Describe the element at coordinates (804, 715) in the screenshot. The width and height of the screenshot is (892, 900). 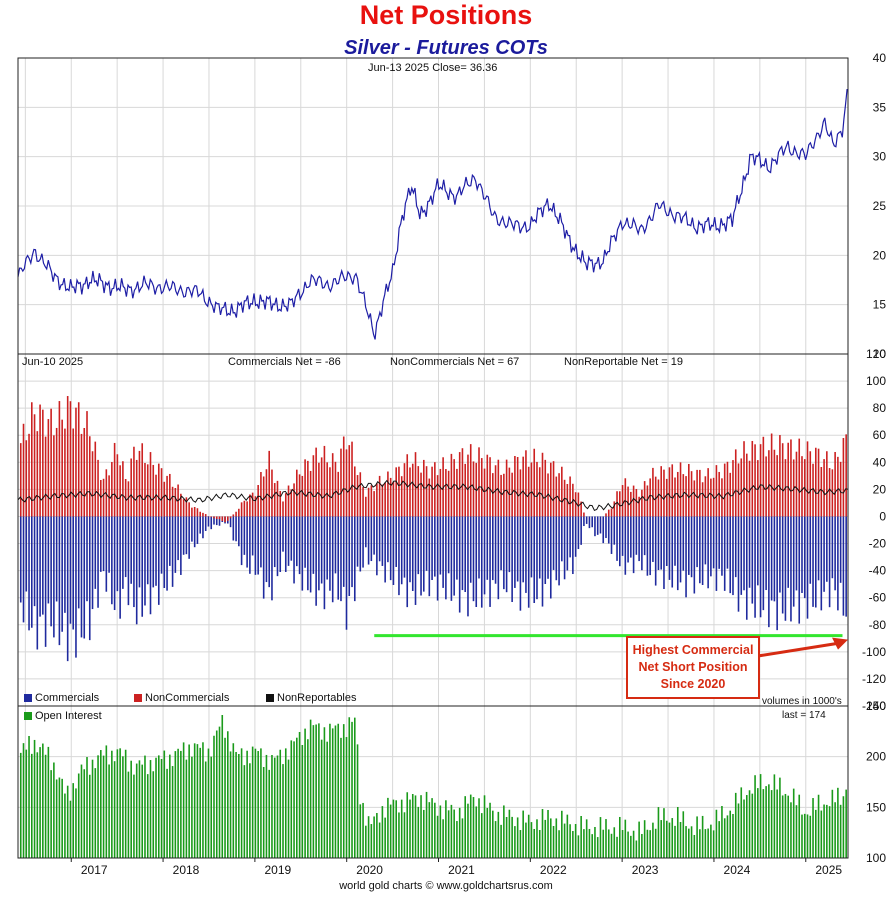
I see `oi-last-label: last = 174` at that location.